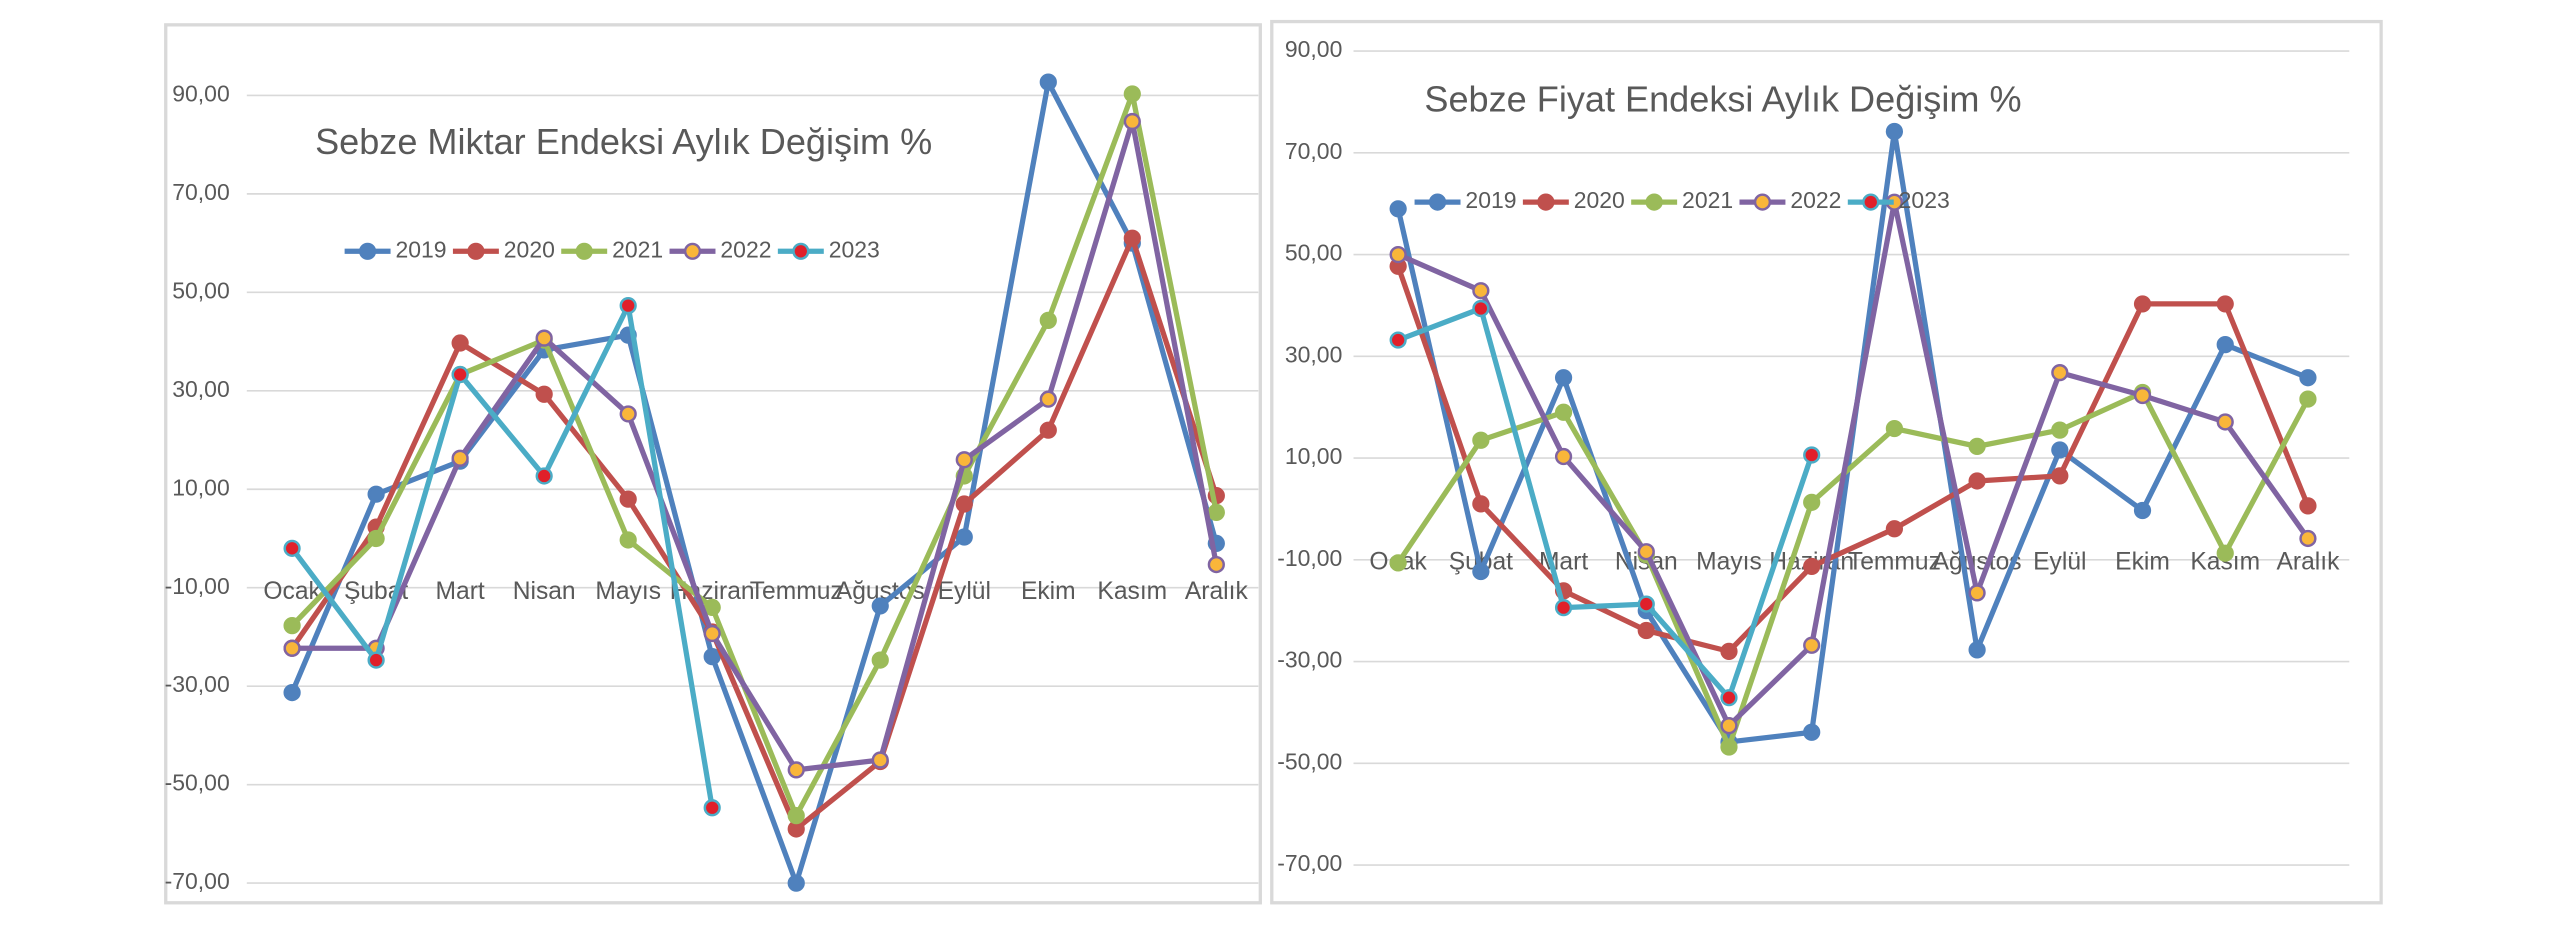 Image resolution: width=2560 pixels, height=926 pixels. Describe the element at coordinates (197, 684) in the screenshot. I see `y-tick-label: -30,00` at that location.